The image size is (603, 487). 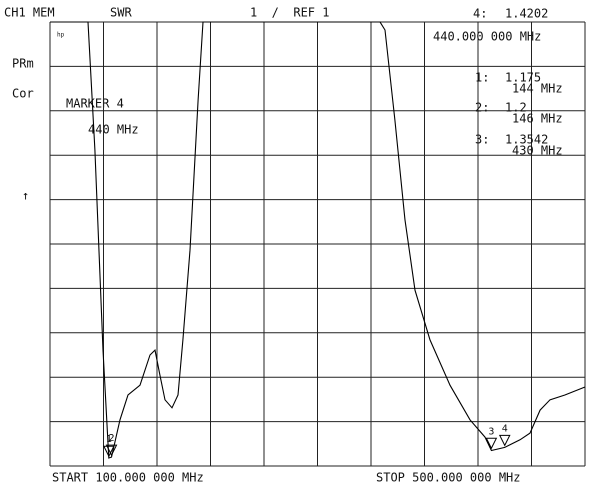 What do you see at coordinates (23, 94) in the screenshot?
I see `status: Cor` at bounding box center [23, 94].